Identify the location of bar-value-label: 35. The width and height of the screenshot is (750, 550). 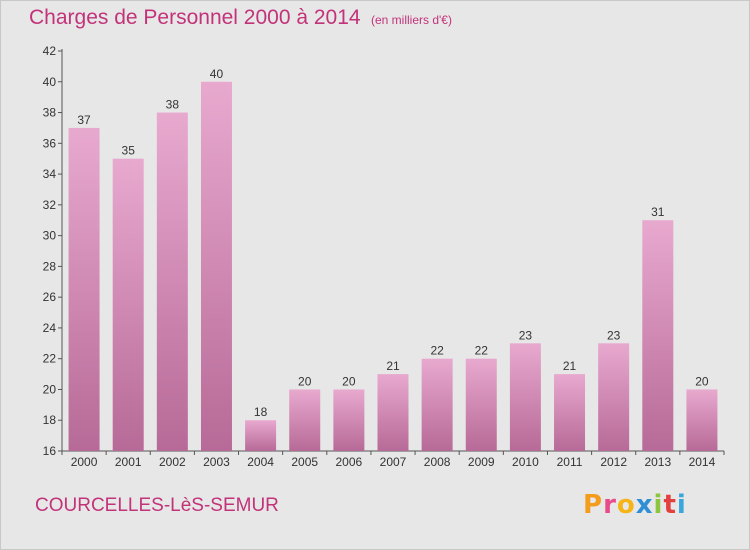
(129, 151).